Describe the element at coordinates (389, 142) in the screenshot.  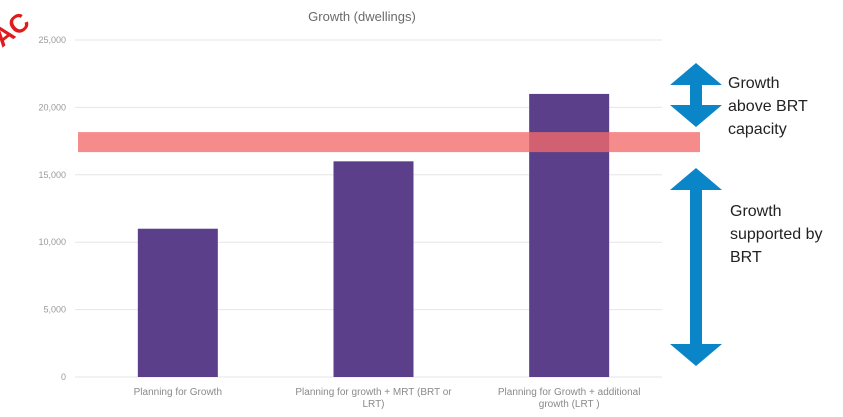
I see `capacity-band` at that location.